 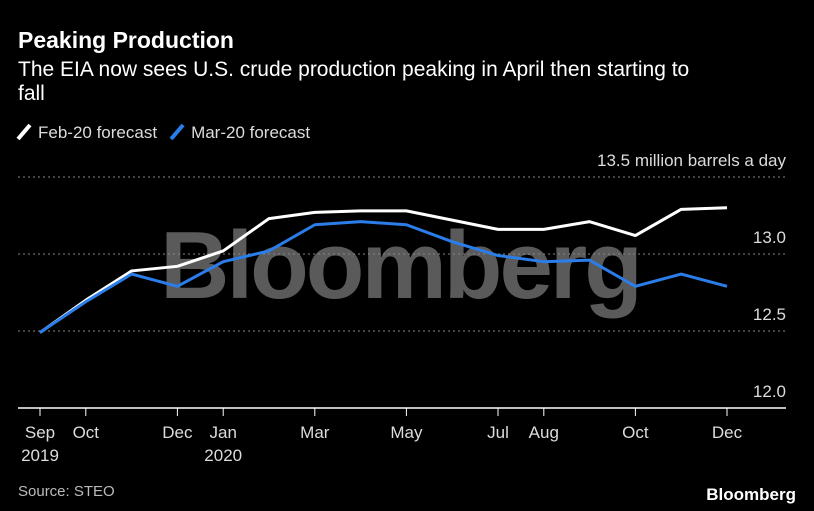 I want to click on x-tick-label: Mar, so click(x=315, y=432).